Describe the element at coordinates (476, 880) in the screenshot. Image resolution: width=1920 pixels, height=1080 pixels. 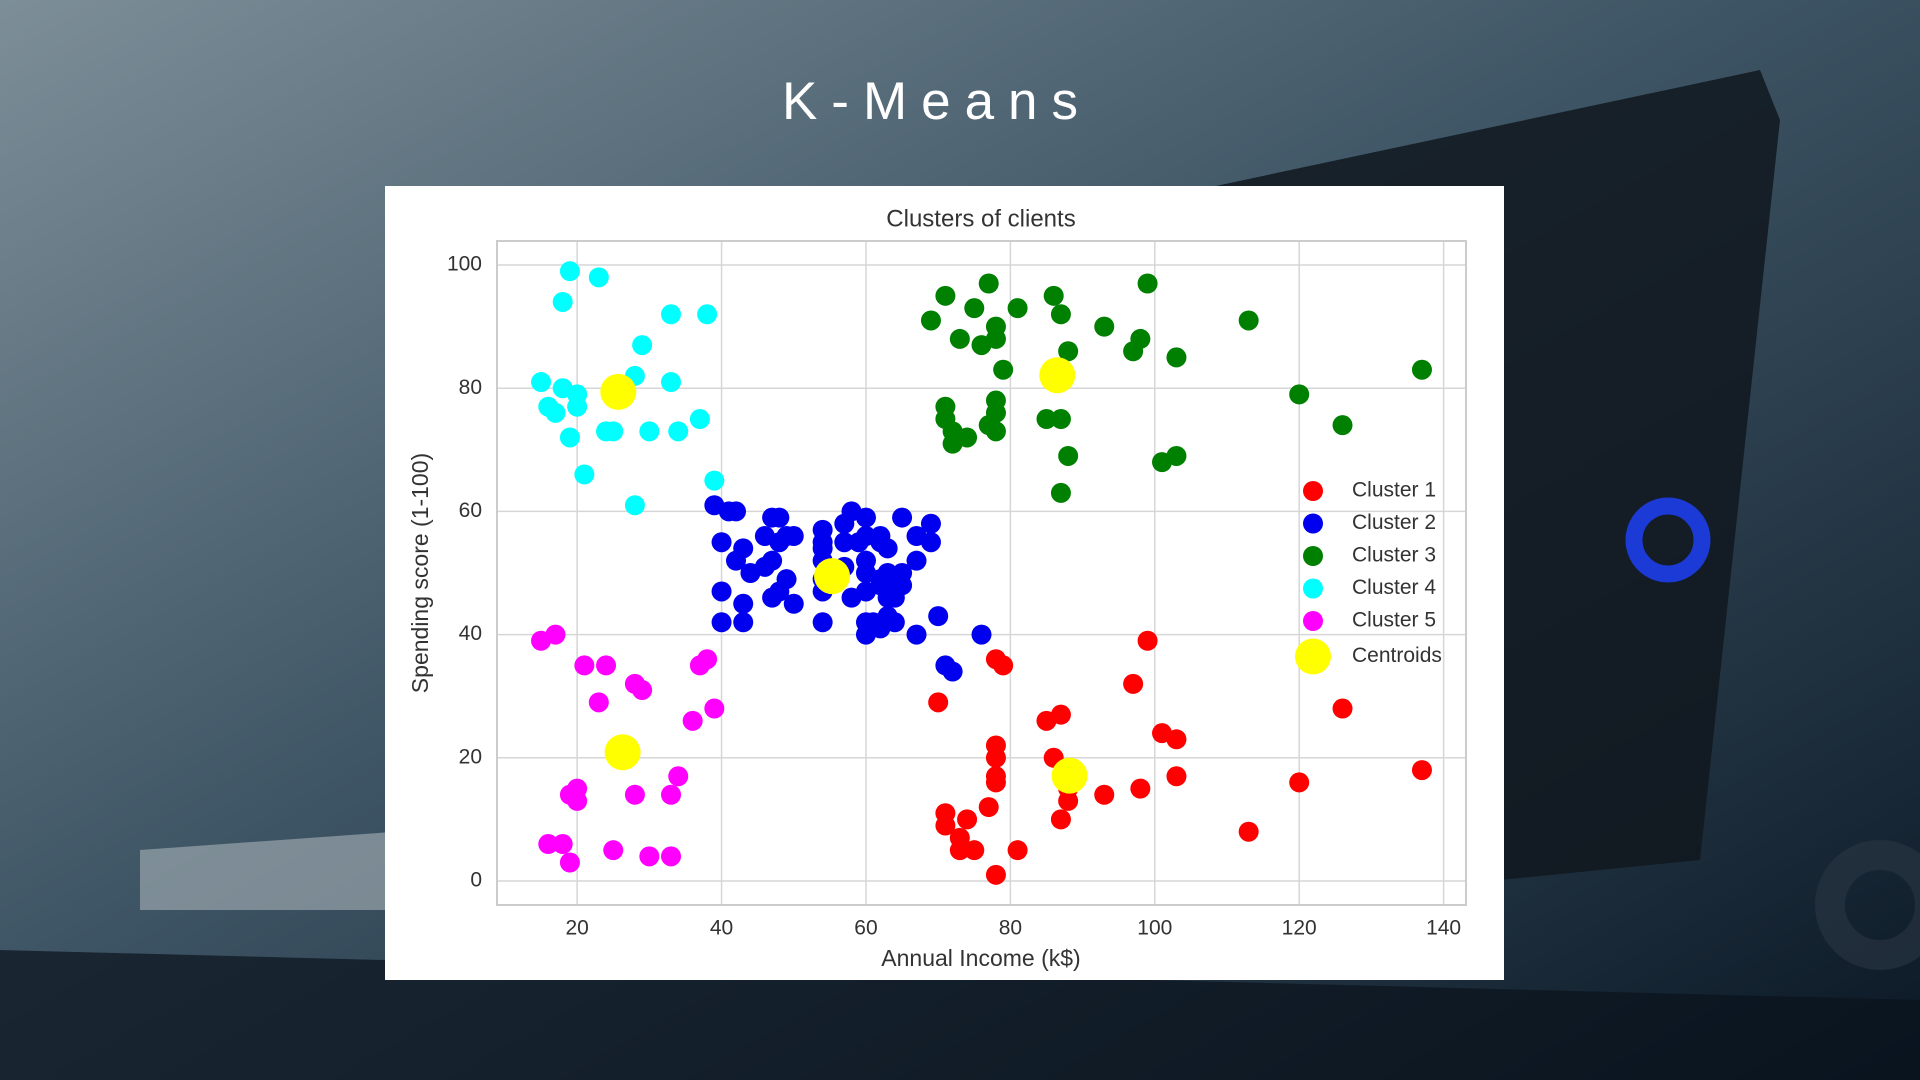
I see `y-tick-label: 0` at that location.